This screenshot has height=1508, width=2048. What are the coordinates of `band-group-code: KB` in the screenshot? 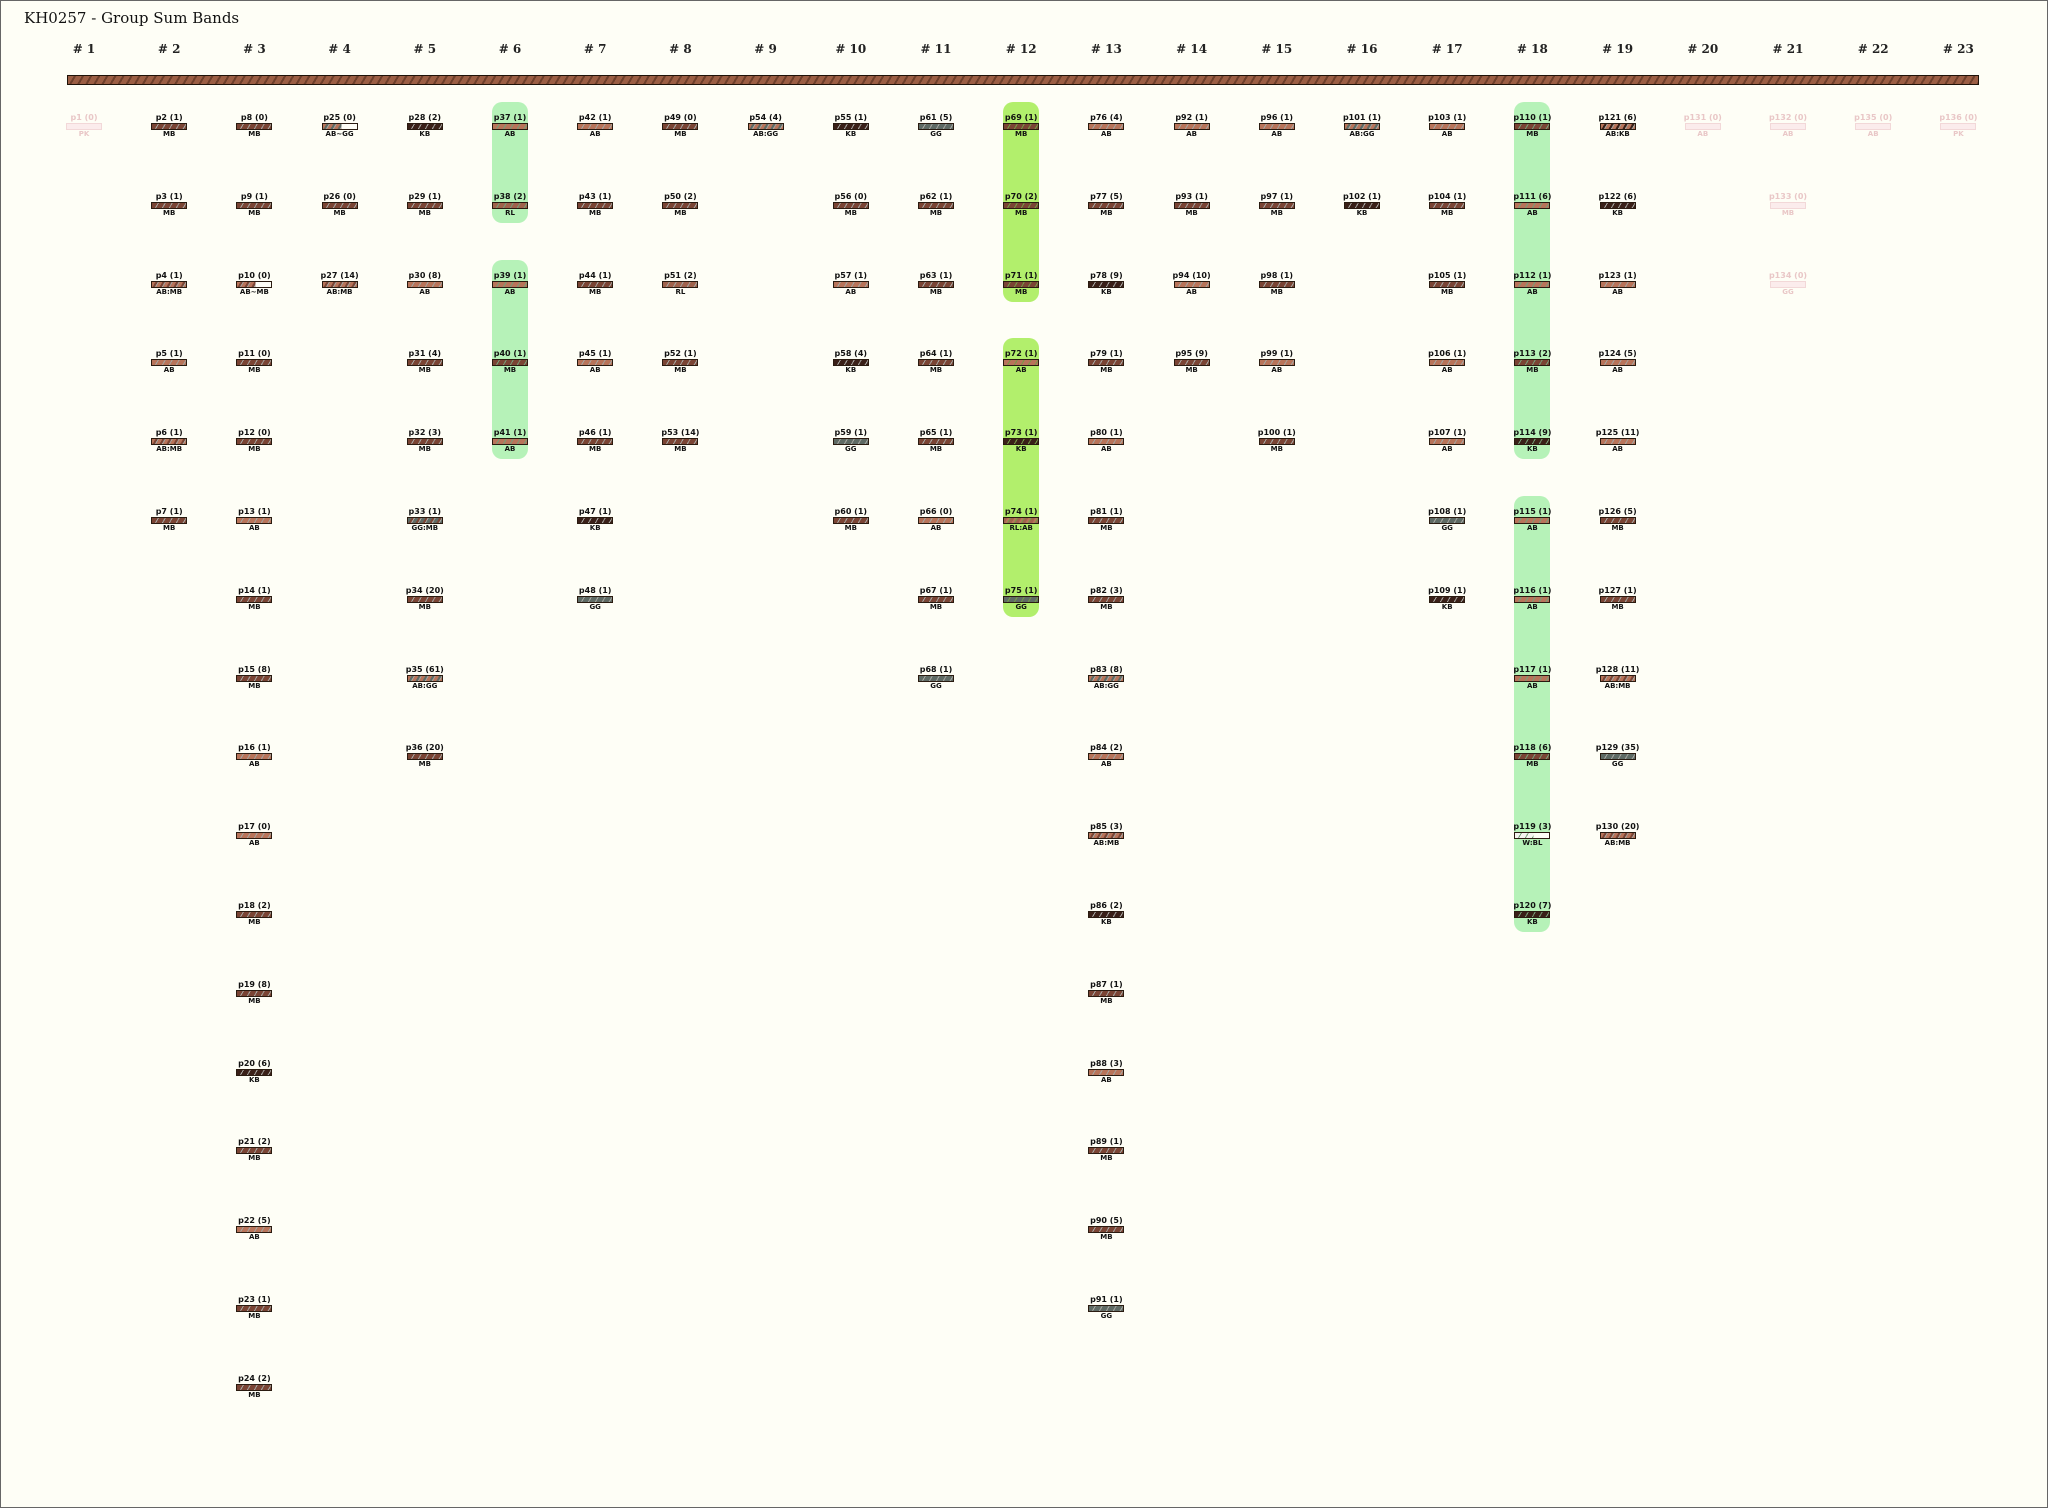 It's located at (851, 370).